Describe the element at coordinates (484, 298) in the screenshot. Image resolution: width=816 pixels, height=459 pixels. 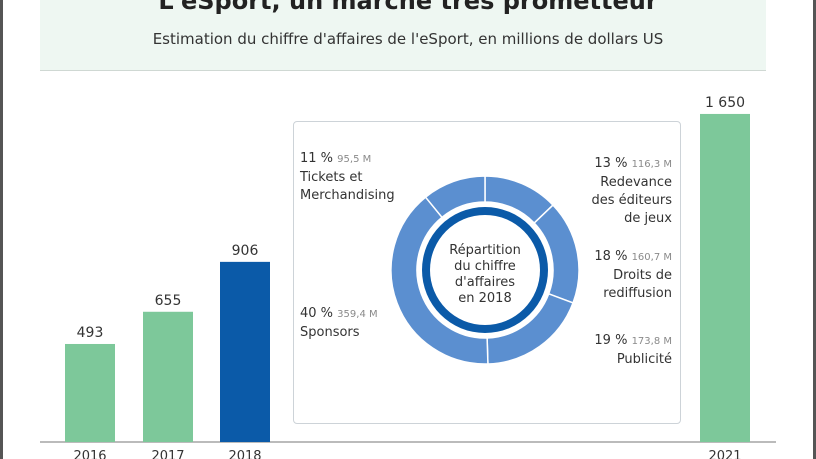
I see `donut-center-label: en 2018` at that location.